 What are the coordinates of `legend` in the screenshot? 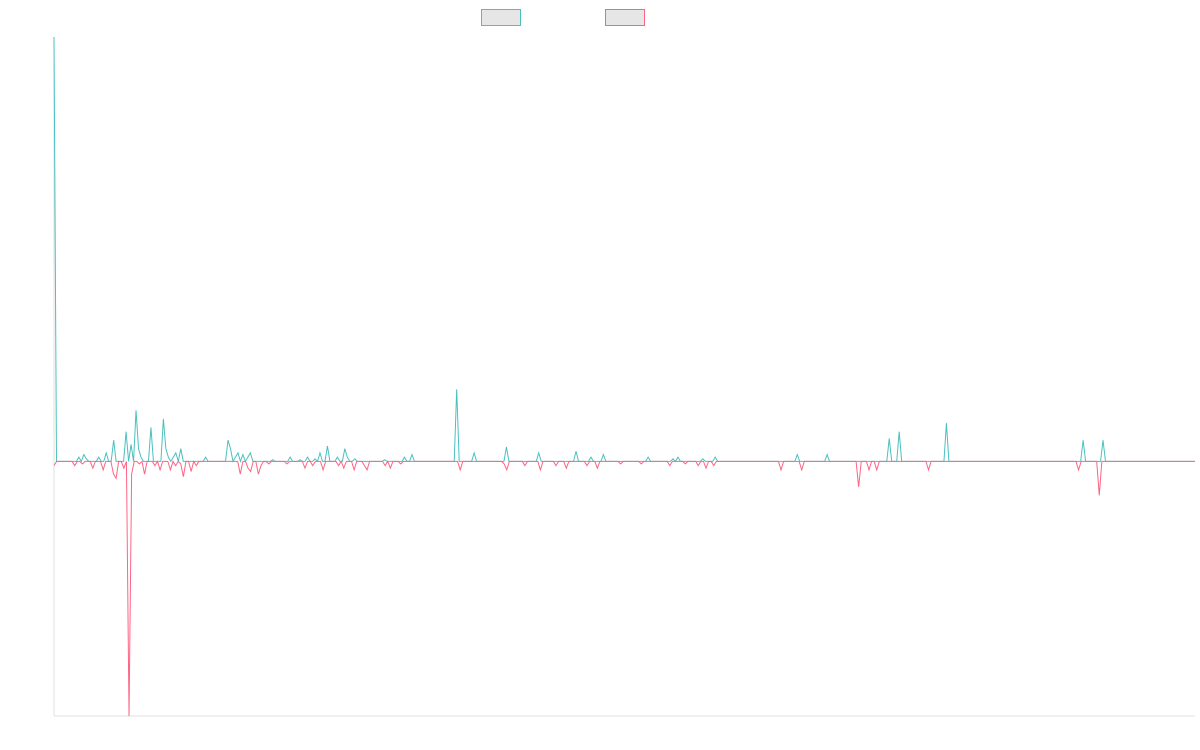 It's located at (563, 17).